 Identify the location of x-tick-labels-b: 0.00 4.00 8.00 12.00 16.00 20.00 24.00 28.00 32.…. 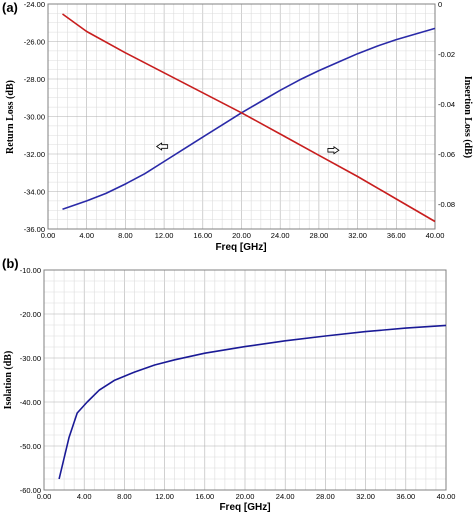
(246, 496).